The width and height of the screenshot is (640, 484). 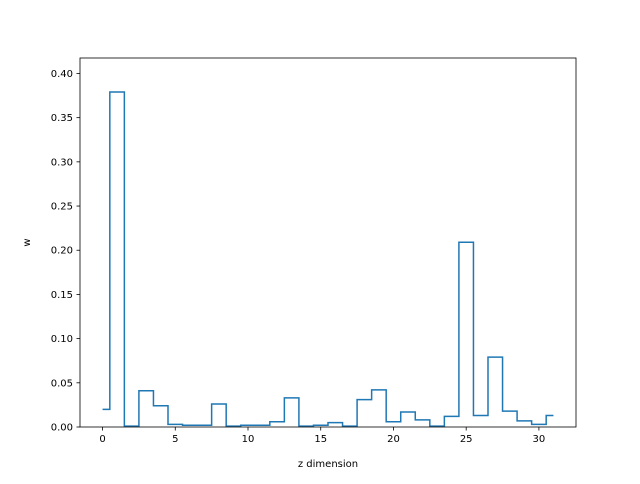 What do you see at coordinates (328, 464) in the screenshot?
I see `x-axis-label: z dimension` at bounding box center [328, 464].